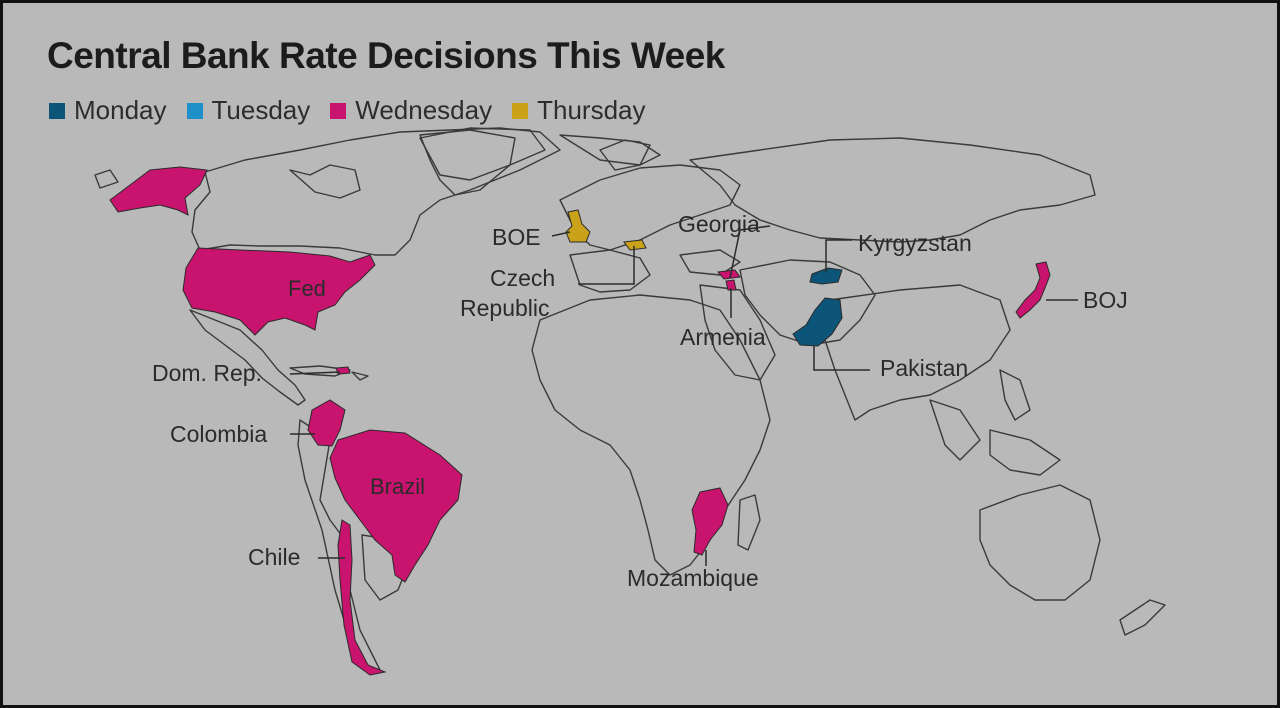 This screenshot has width=1280, height=708. What do you see at coordinates (520, 110) in the screenshot?
I see `legend-swatch-thursday` at bounding box center [520, 110].